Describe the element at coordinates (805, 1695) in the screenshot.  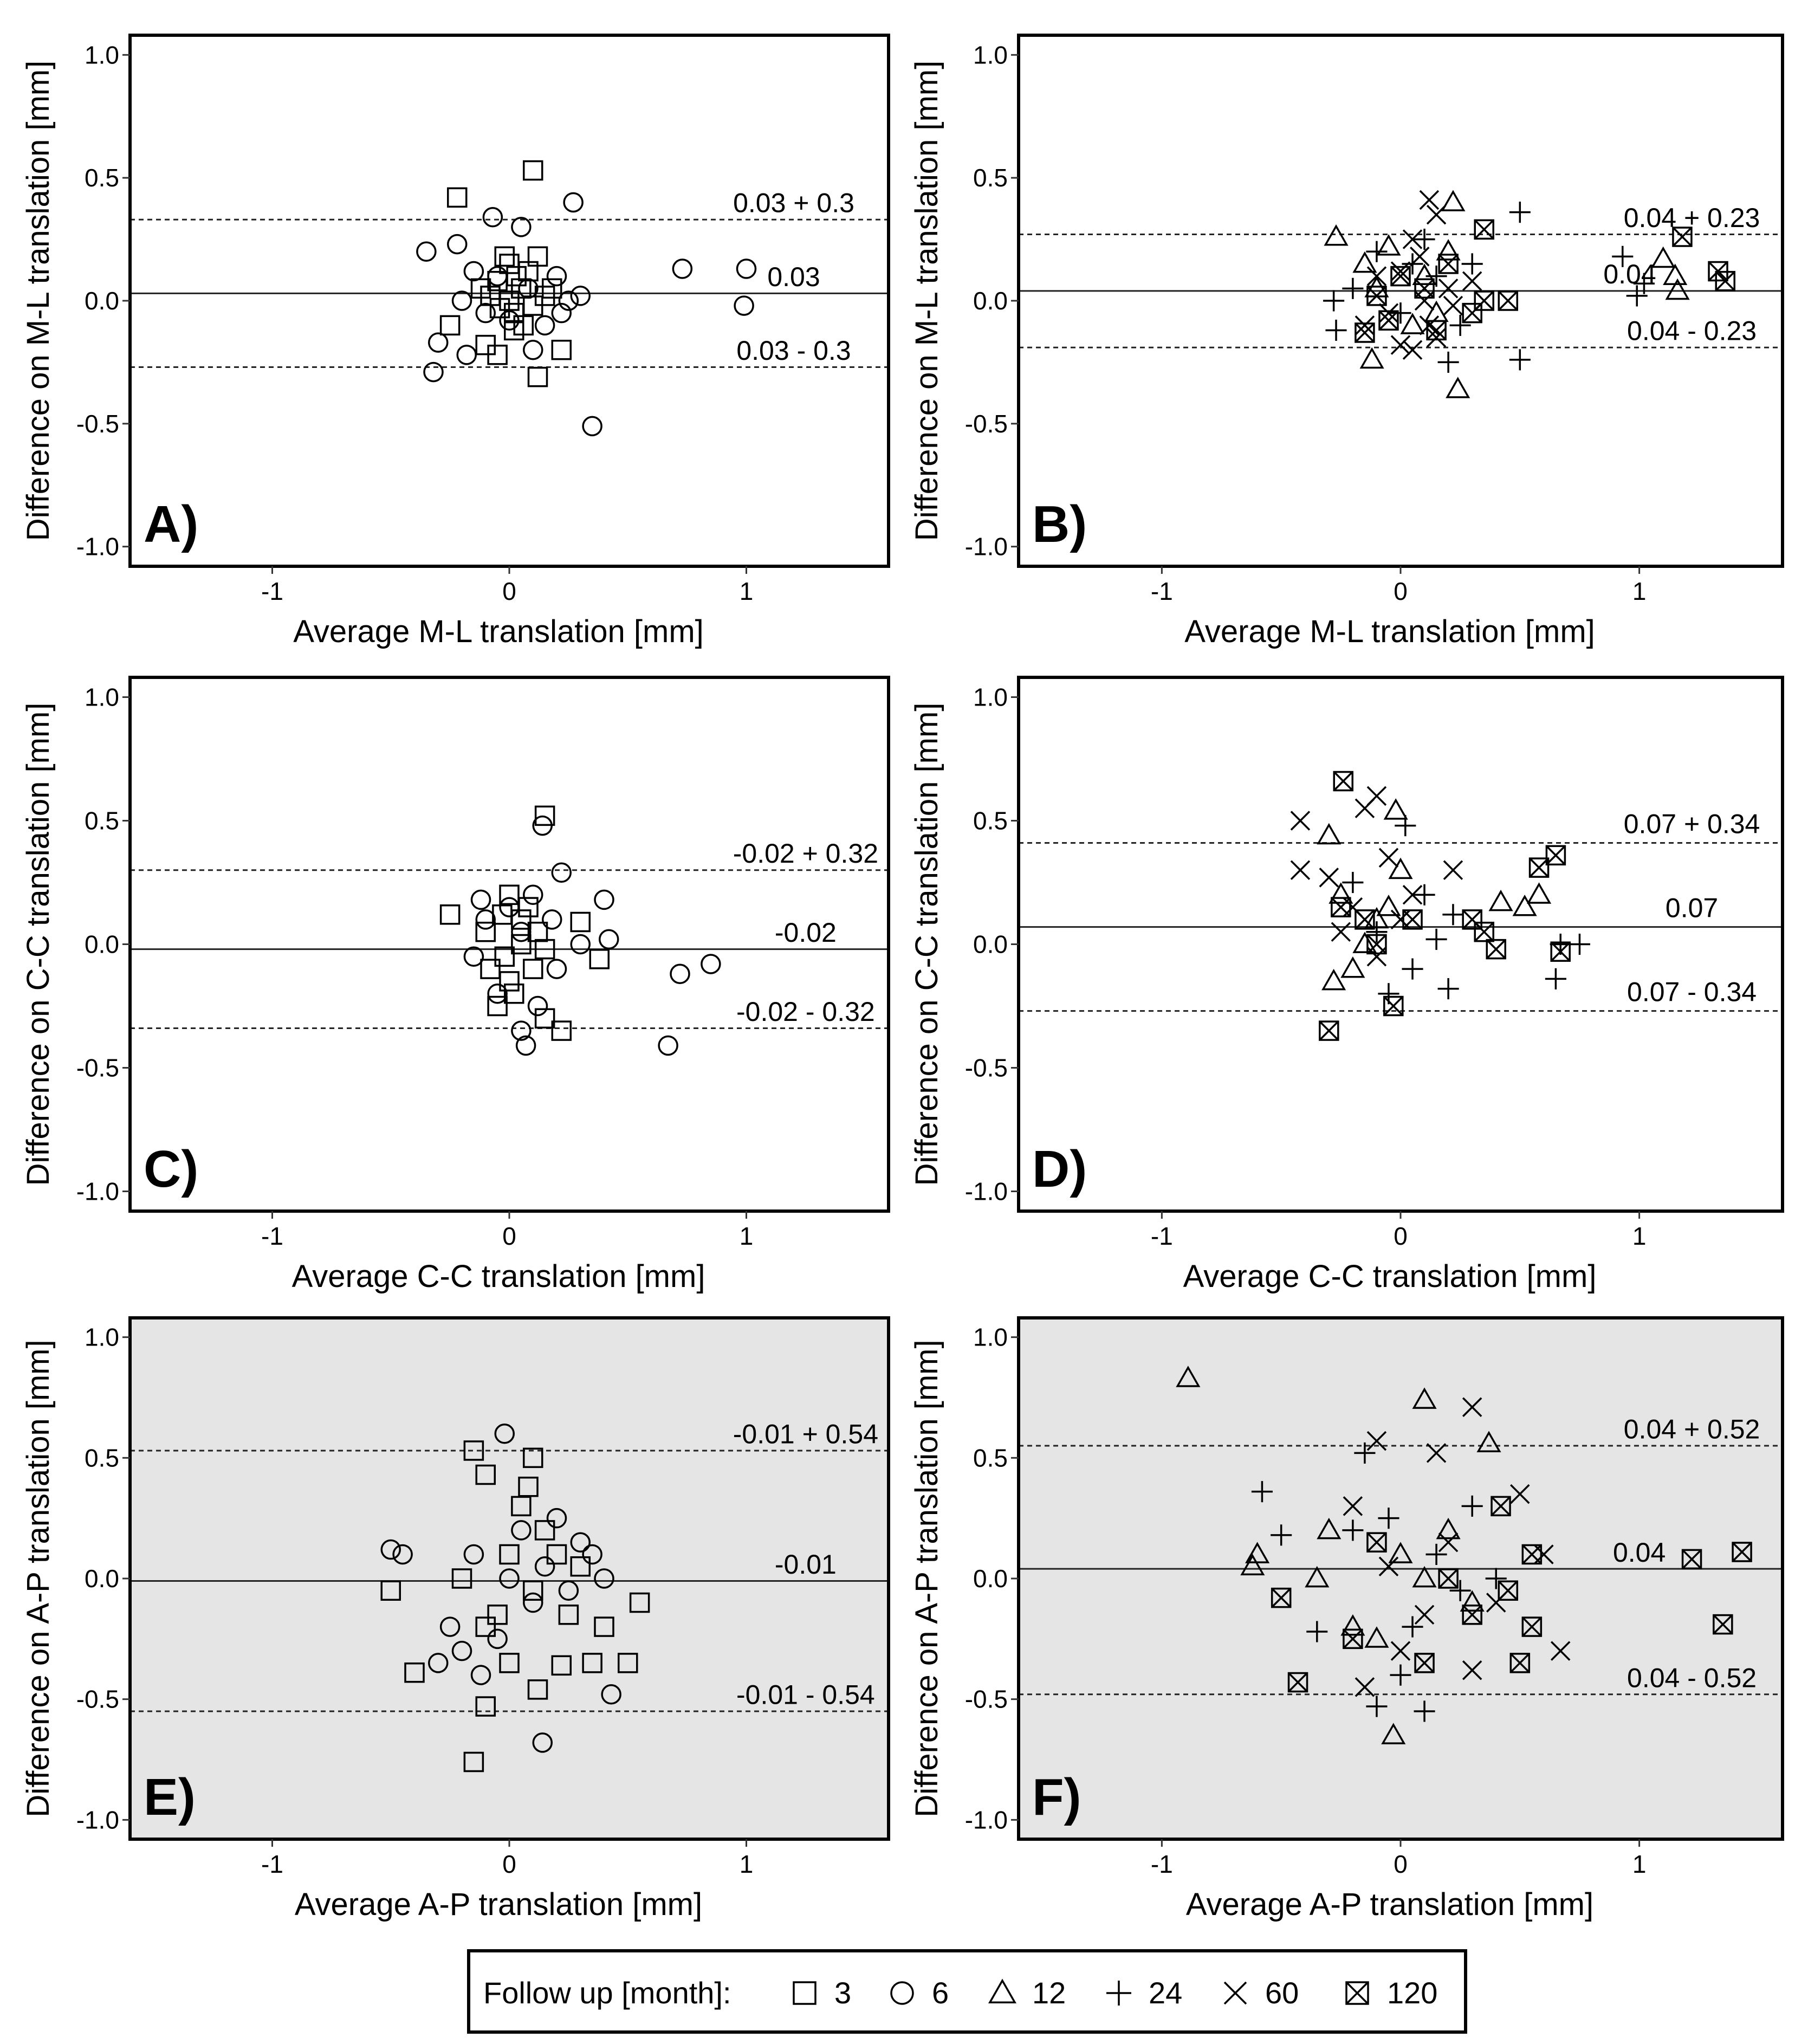
I see `annotation: -0.01 - 0.54` at that location.